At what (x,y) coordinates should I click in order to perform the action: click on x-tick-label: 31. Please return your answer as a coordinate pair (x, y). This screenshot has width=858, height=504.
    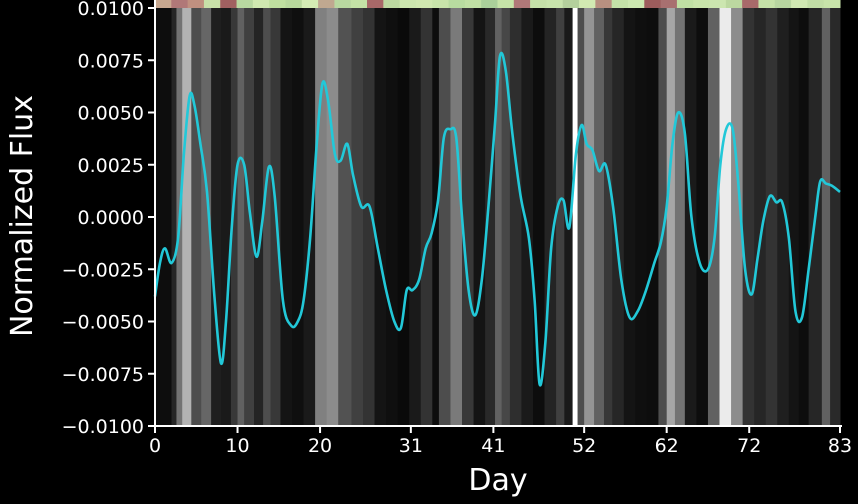
    Looking at the image, I should click on (411, 446).